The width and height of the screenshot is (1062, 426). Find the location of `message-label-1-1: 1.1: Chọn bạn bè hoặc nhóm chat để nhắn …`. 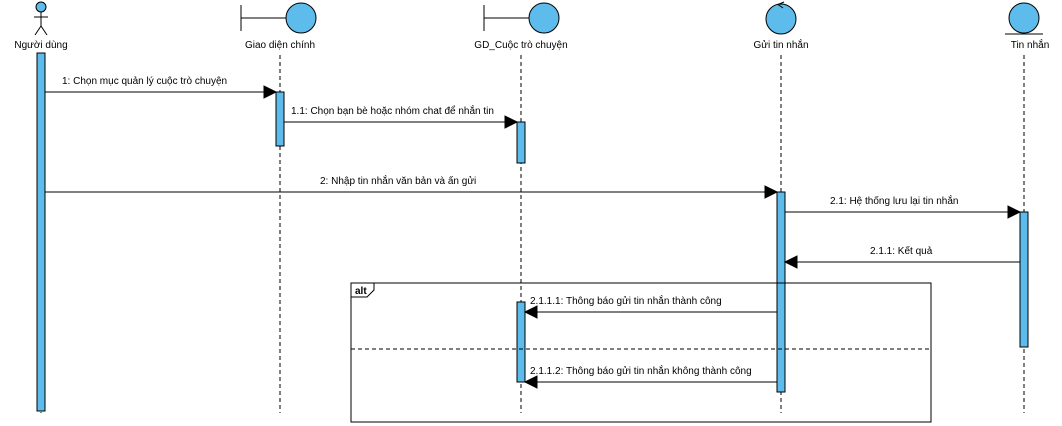

message-label-1-1: 1.1: Chọn bạn bè hoặc nhóm chat để nhắn … is located at coordinates (392, 110).